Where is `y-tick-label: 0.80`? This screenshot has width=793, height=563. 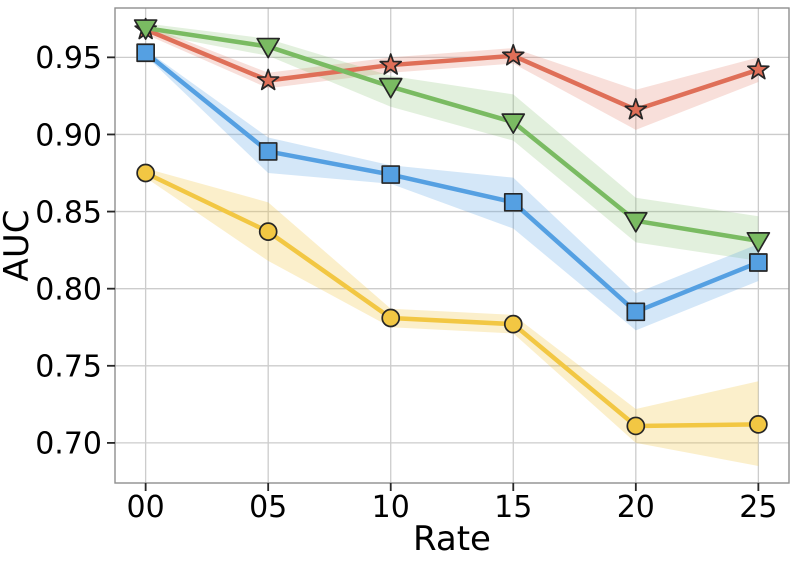
y-tick-label: 0.80 is located at coordinates (68, 289).